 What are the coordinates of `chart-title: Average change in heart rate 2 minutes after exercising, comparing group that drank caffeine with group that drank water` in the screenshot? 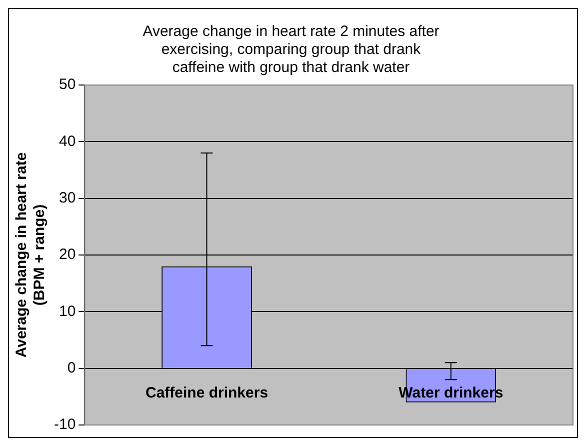 It's located at (291, 49).